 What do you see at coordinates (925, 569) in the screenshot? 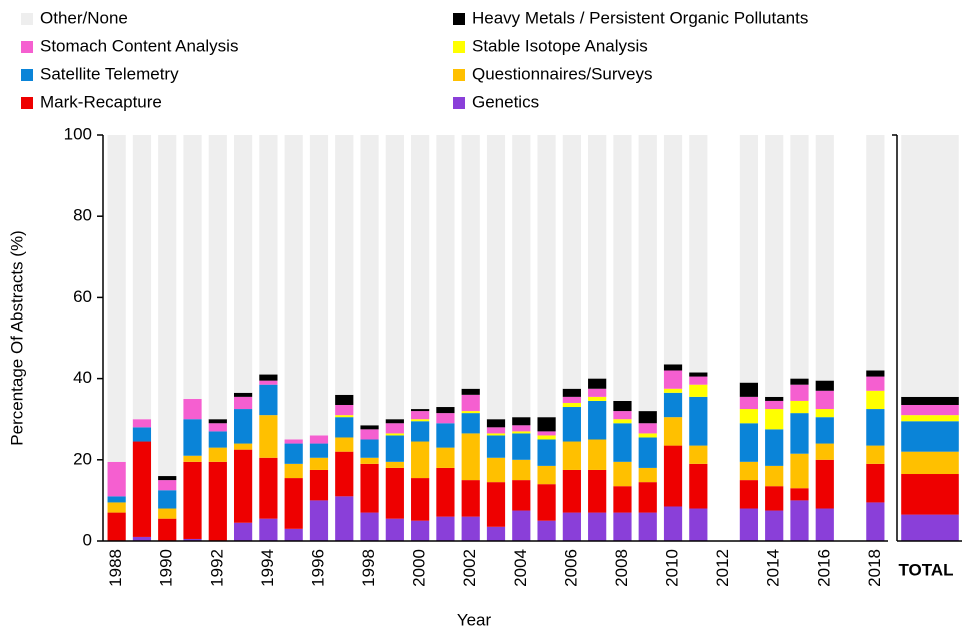
I see `x-tick-label: TOTAL` at bounding box center [925, 569].